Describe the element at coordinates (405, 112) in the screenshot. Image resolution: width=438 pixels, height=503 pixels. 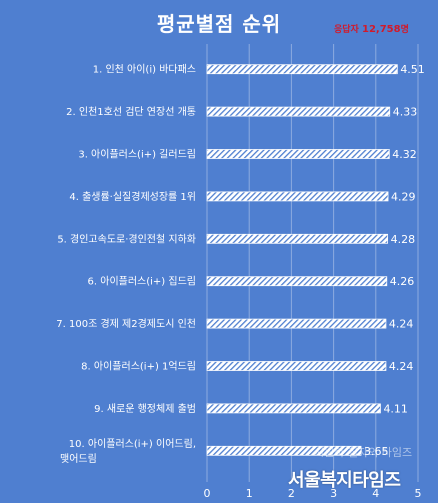
I see `value-label: 4.33` at that location.